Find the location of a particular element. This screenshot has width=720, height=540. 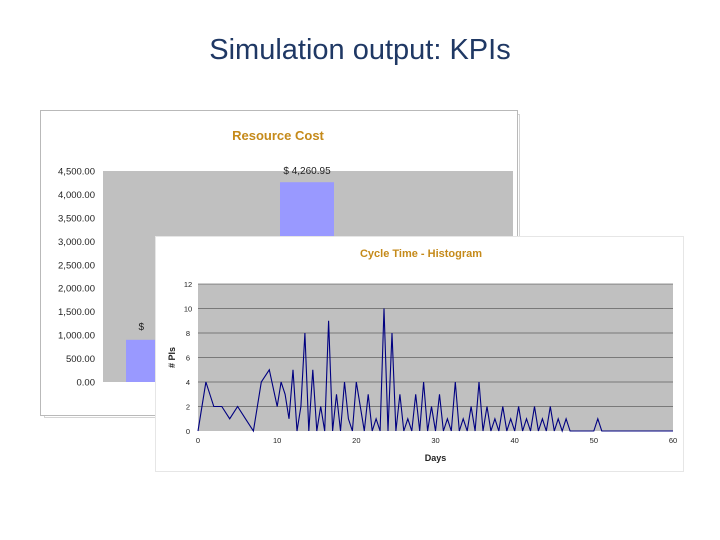

x-tick-label: 30 is located at coordinates (435, 440).